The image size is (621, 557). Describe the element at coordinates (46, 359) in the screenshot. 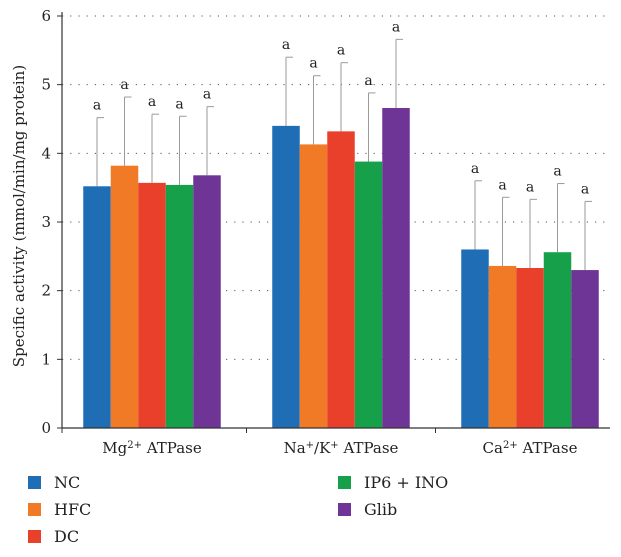

I see `y-tick-label: 1` at that location.